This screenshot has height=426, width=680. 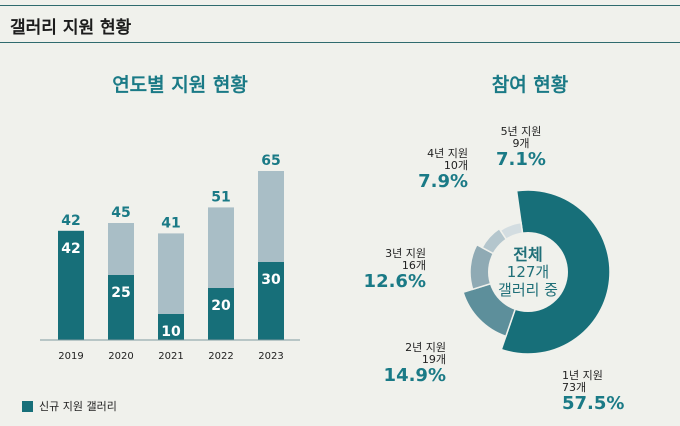 I want to click on pie-label-year1: 1년 지원 73개 57.5%, so click(x=597, y=392).